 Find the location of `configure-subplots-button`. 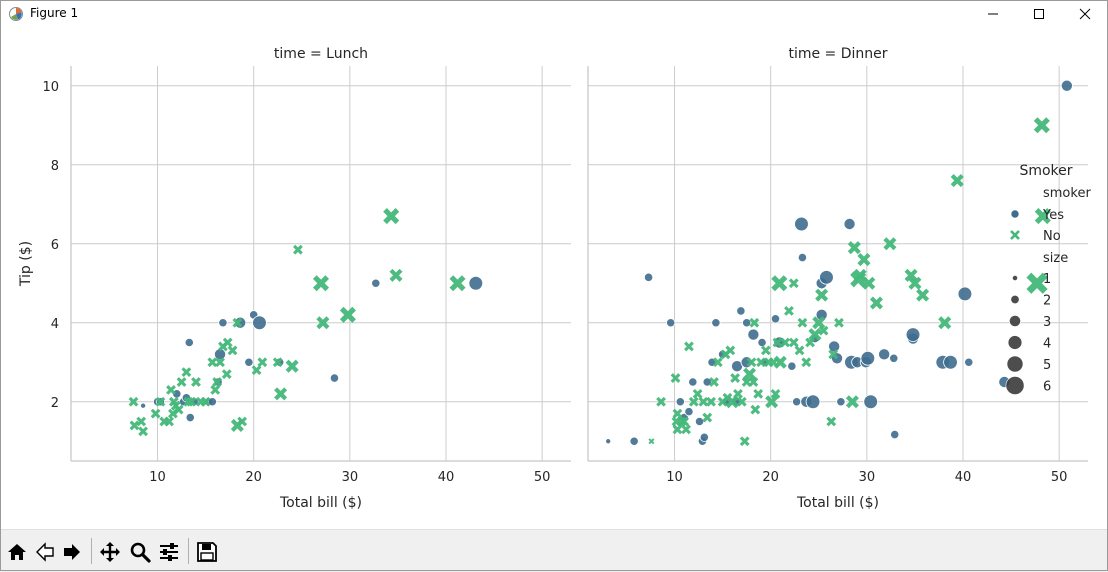

configure-subplots-button is located at coordinates (169, 552).